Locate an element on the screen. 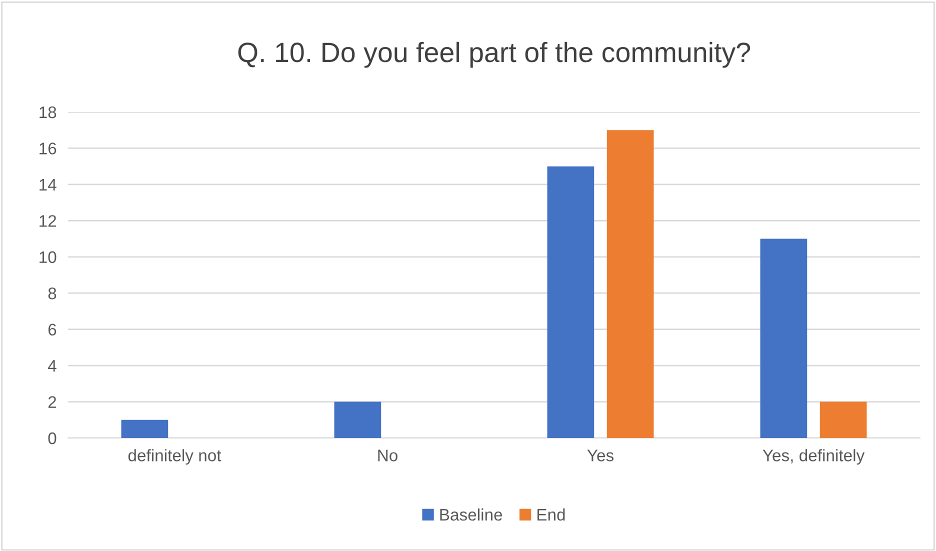 Image resolution: width=936 pixels, height=551 pixels. x-tick-label: No is located at coordinates (388, 456).